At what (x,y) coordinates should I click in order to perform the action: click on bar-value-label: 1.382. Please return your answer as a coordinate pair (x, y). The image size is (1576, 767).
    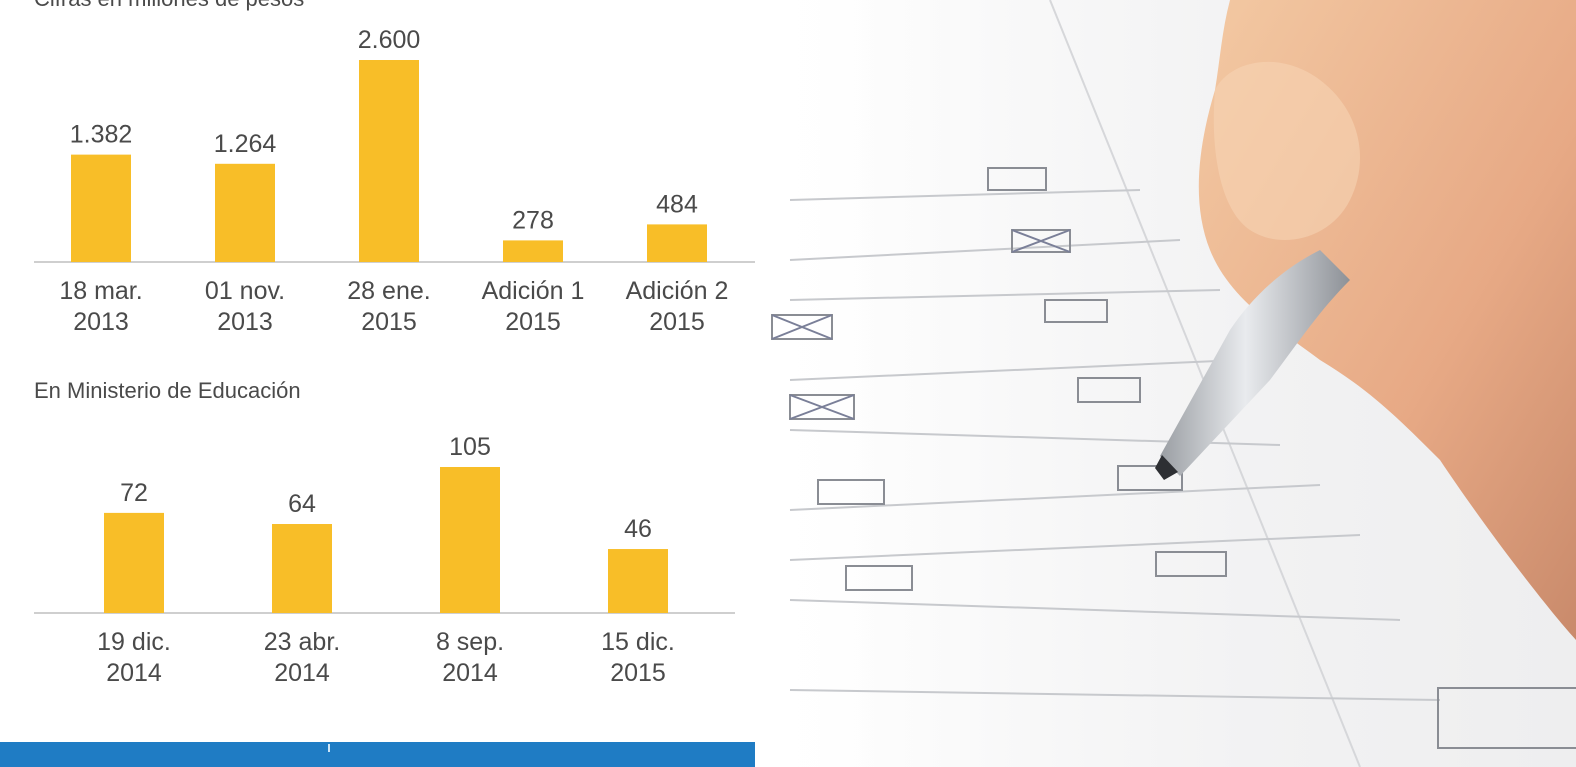
    Looking at the image, I should click on (101, 135).